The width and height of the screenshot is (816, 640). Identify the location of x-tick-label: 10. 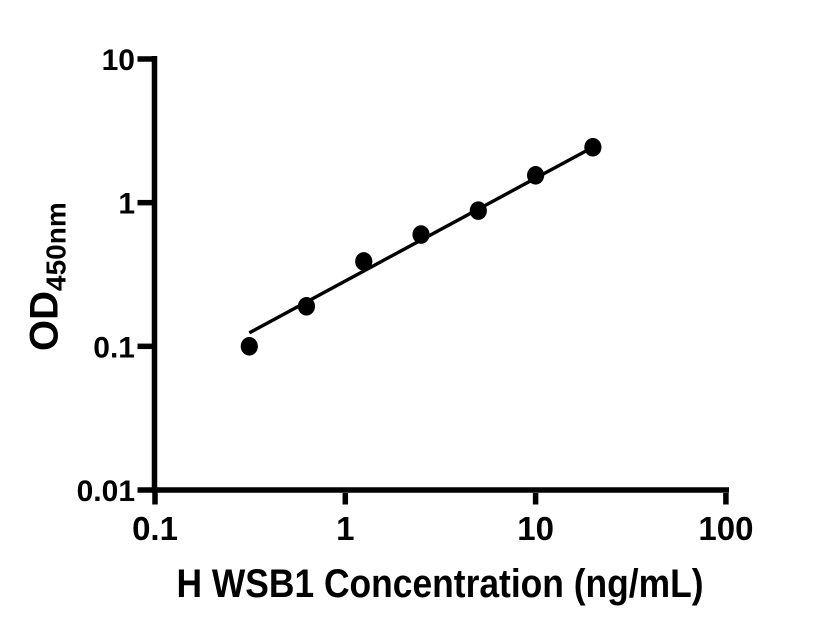
(535, 528).